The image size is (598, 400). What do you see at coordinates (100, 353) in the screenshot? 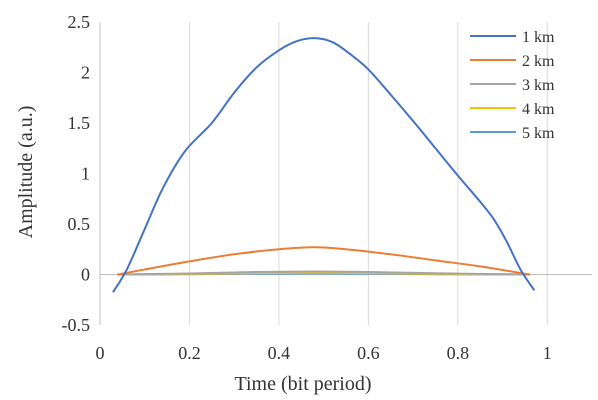
I see `x-tick-label: 0` at bounding box center [100, 353].